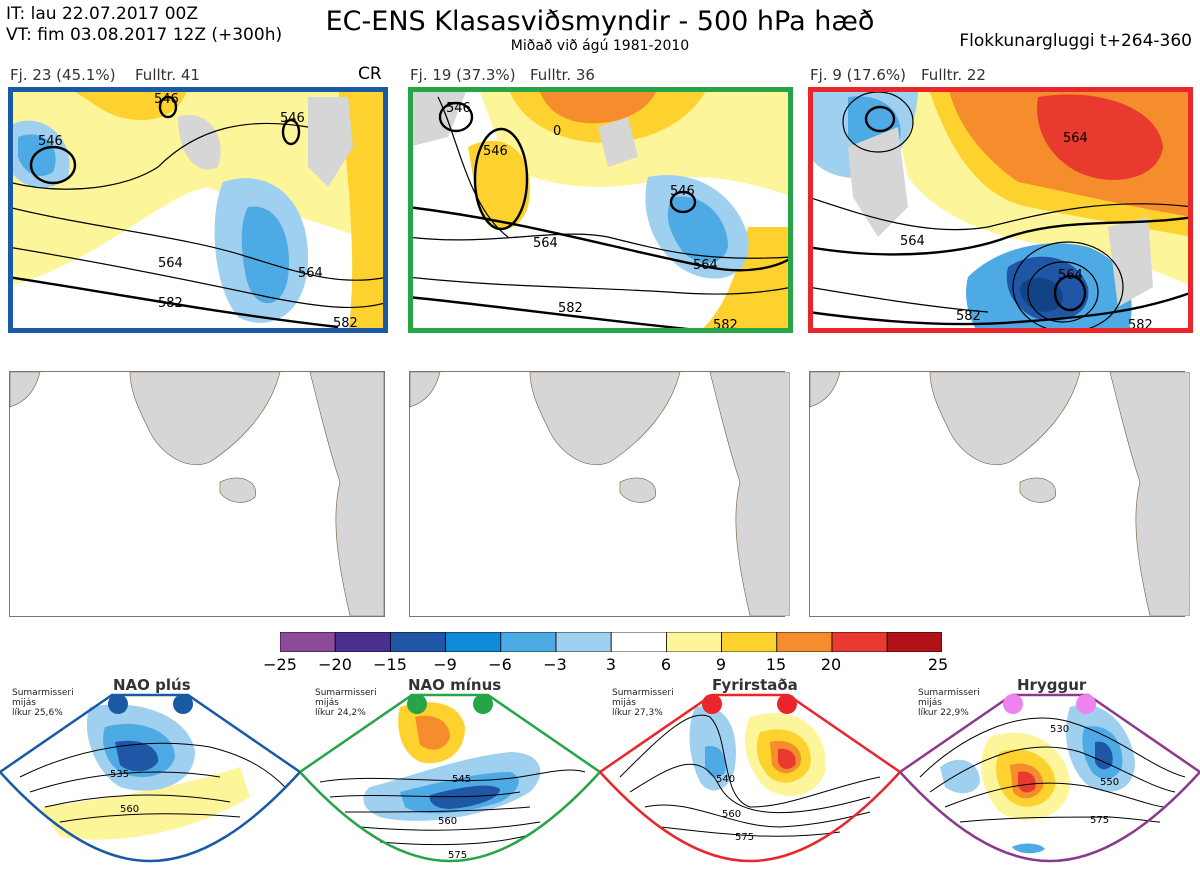 Image resolution: width=1200 pixels, height=871 pixels. I want to click on cluster-1-map: 546 546 546 564 564 582 582, so click(198, 210).